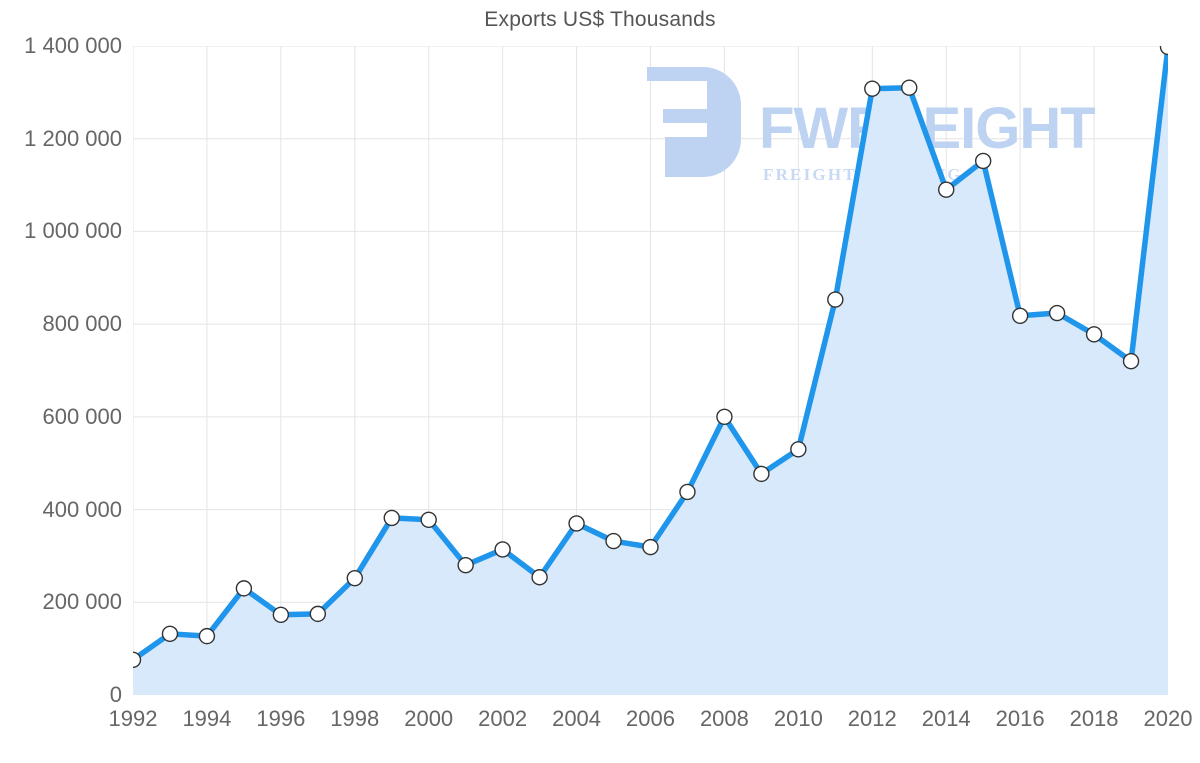  I want to click on x-tick-label: 2012, so click(872, 718).